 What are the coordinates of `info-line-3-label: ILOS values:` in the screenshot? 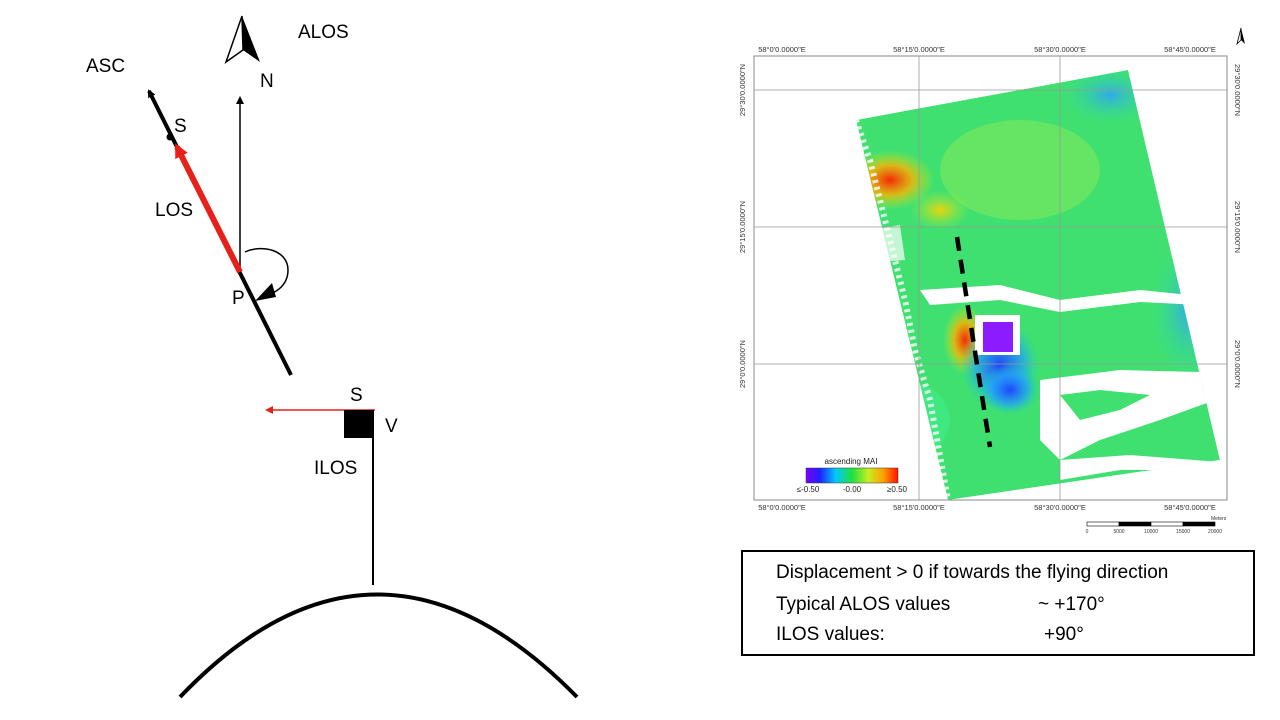 It's located at (830, 634).